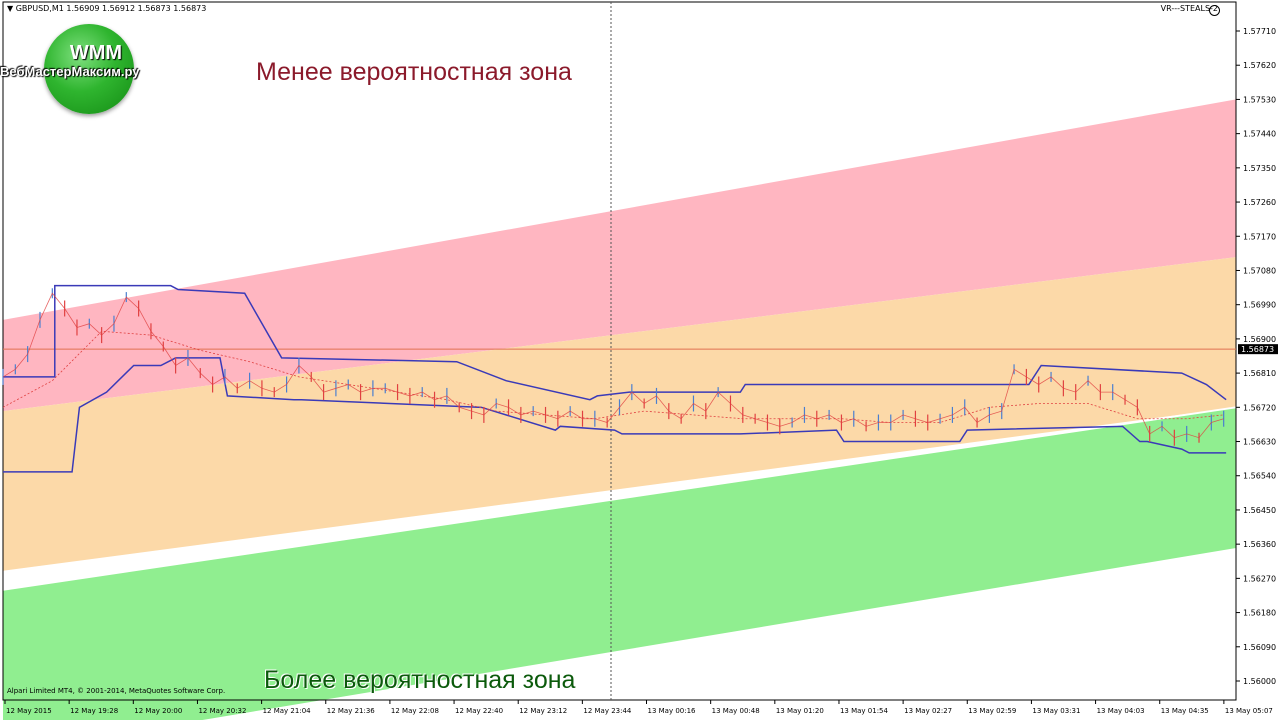 The width and height of the screenshot is (1280, 720). Describe the element at coordinates (992, 711) in the screenshot. I see `x-tick-label: 13 May 02:59` at that location.